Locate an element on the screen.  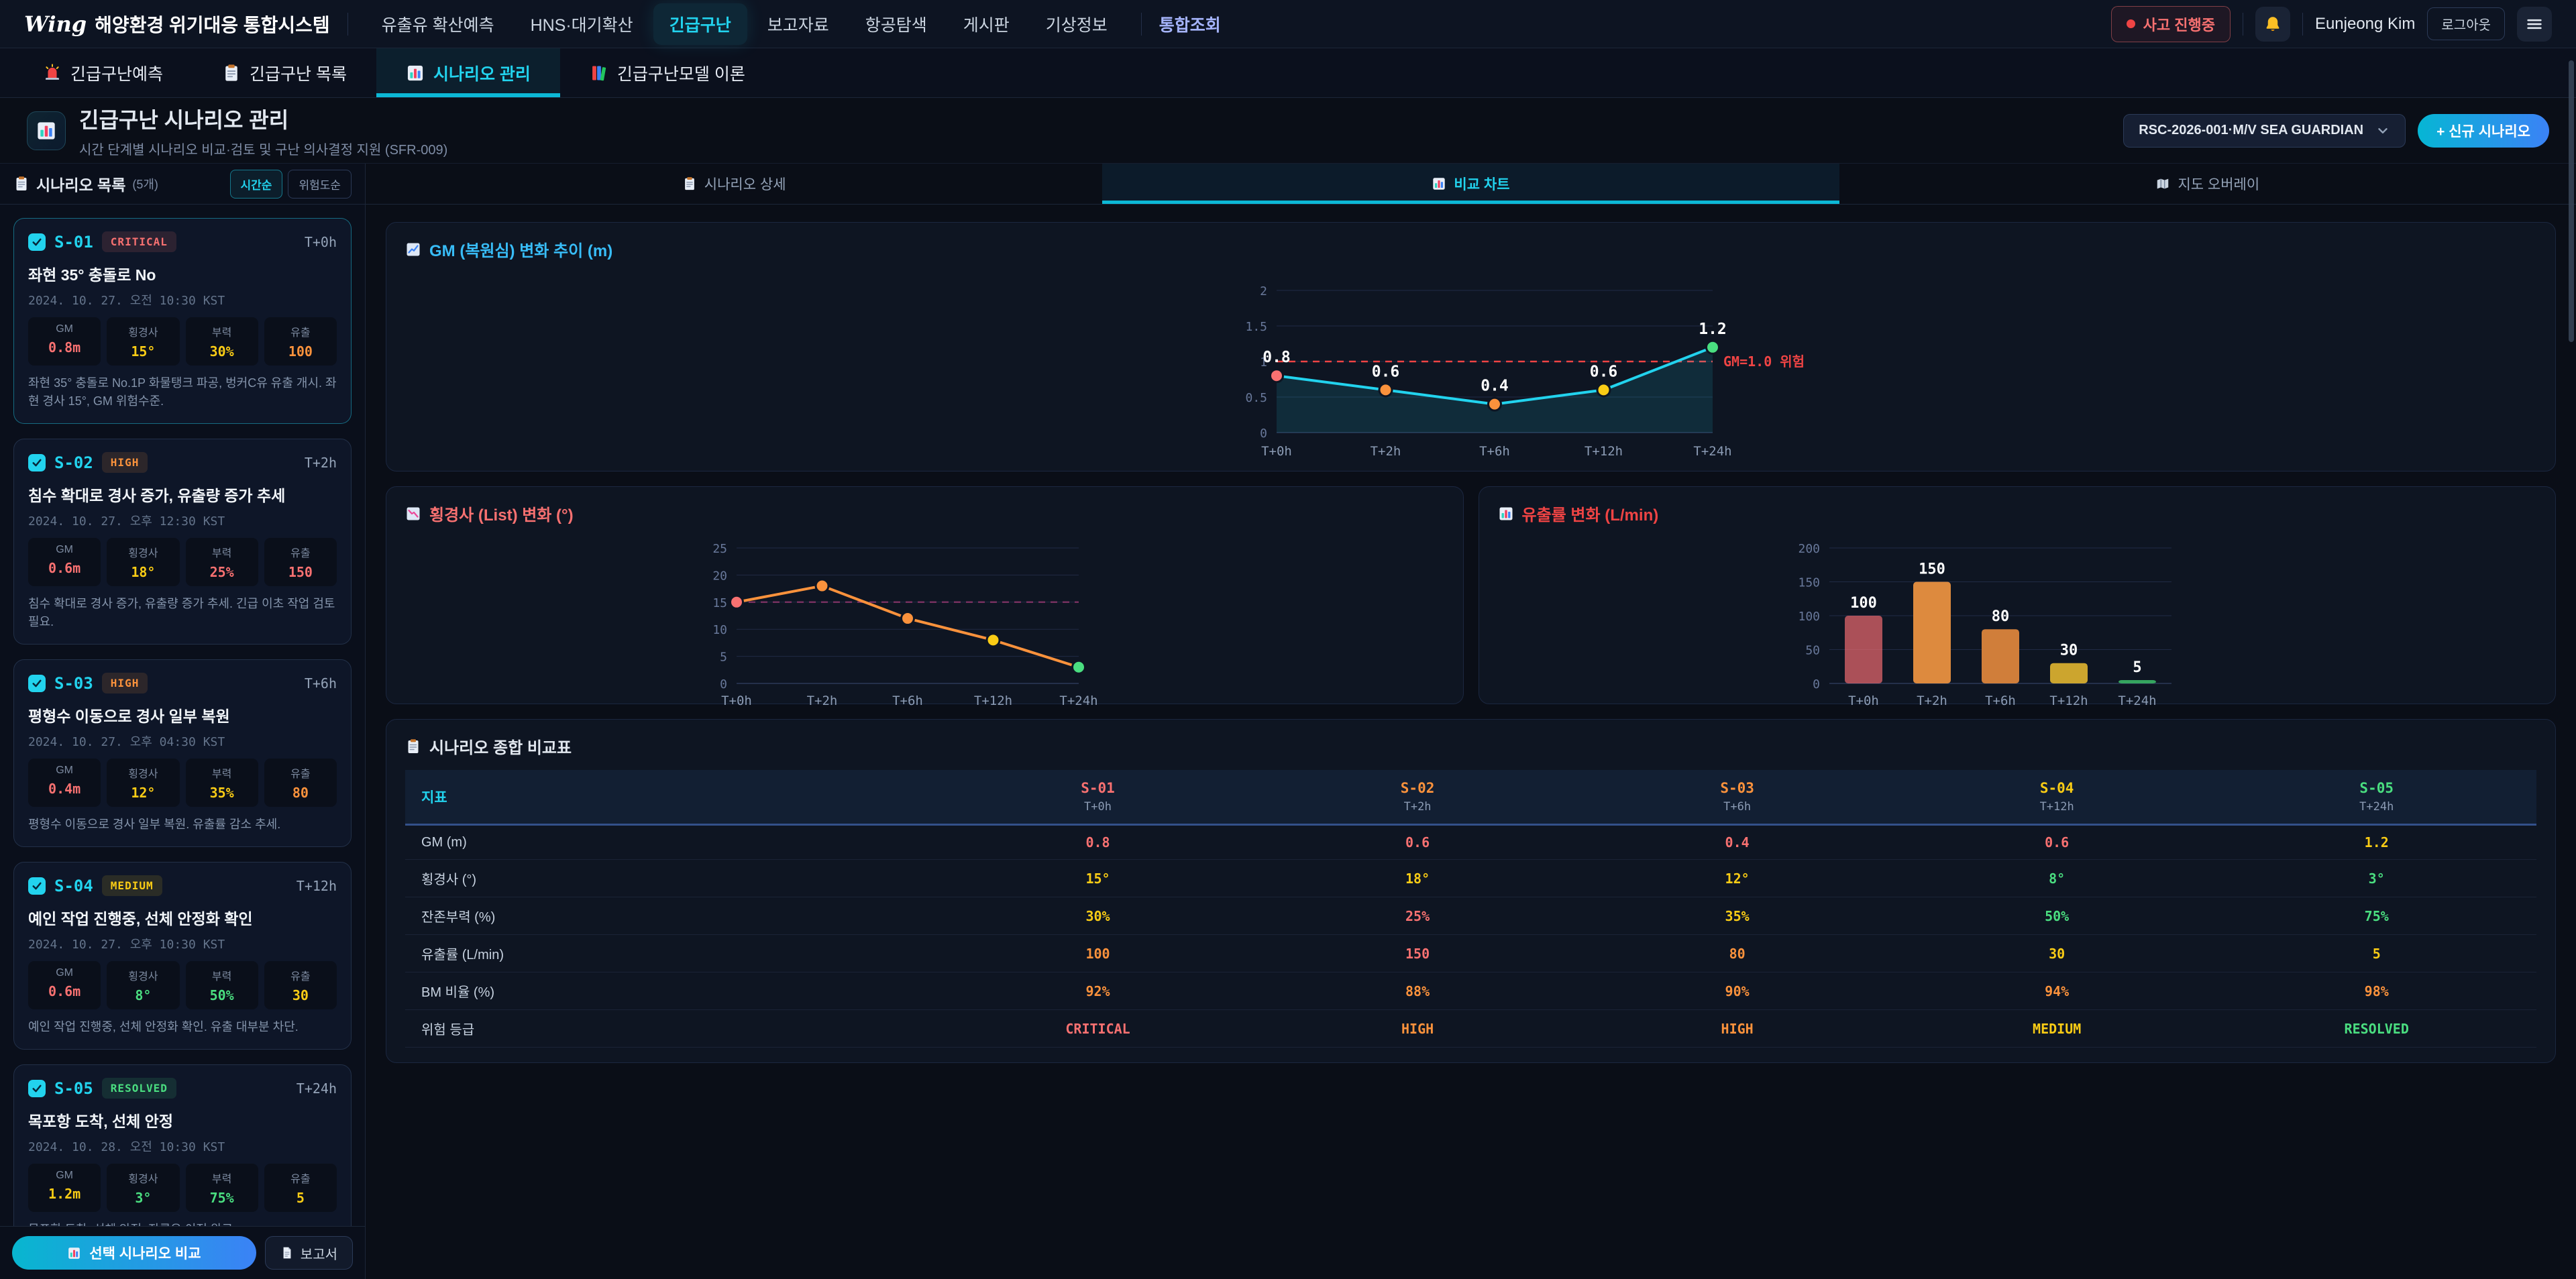
metric-box: 부력 50% is located at coordinates (221, 985).